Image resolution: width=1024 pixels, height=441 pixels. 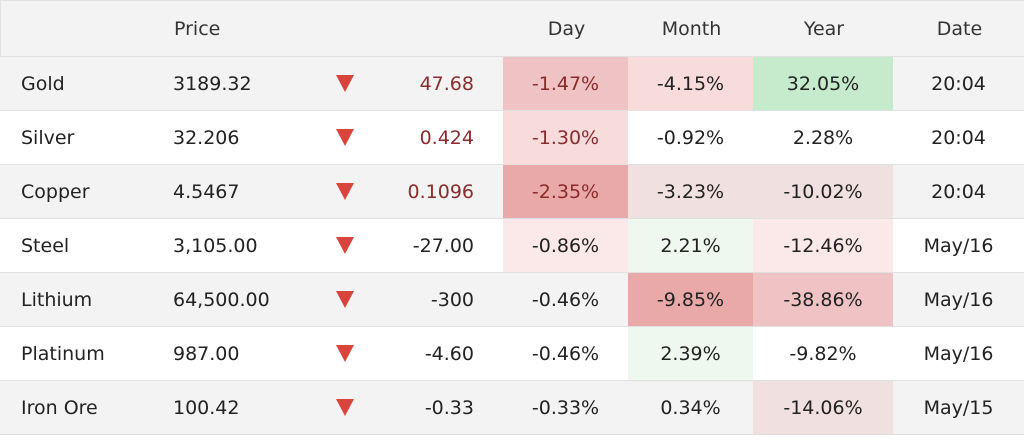 What do you see at coordinates (197, 28) in the screenshot?
I see `header-price: Price` at bounding box center [197, 28].